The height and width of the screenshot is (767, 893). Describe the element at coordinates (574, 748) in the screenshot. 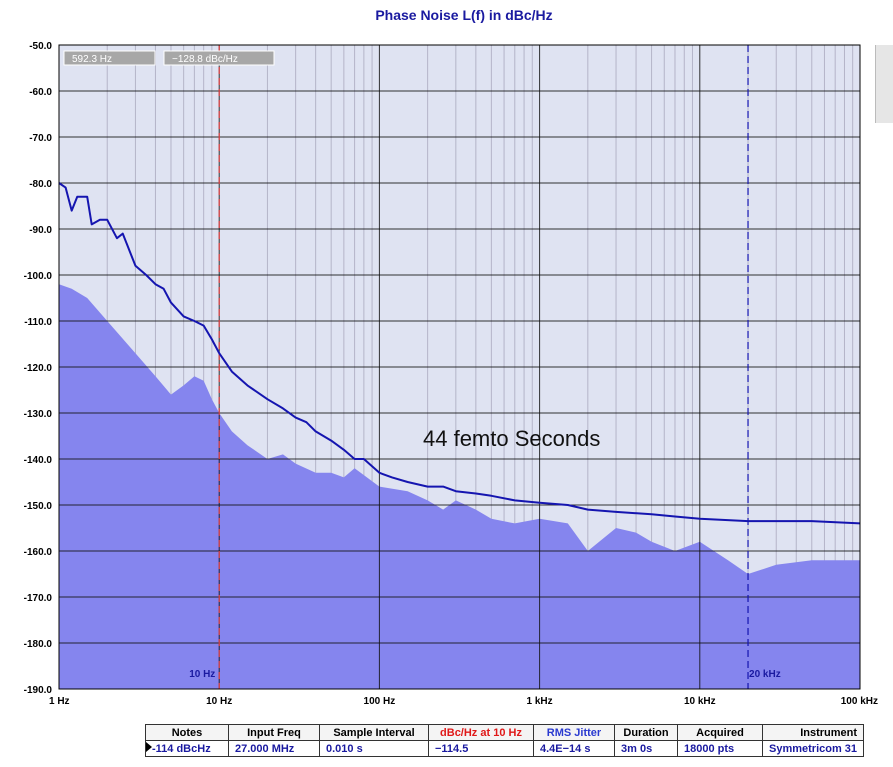

I see `value-rms-jitter: 4.4E−14 s` at that location.